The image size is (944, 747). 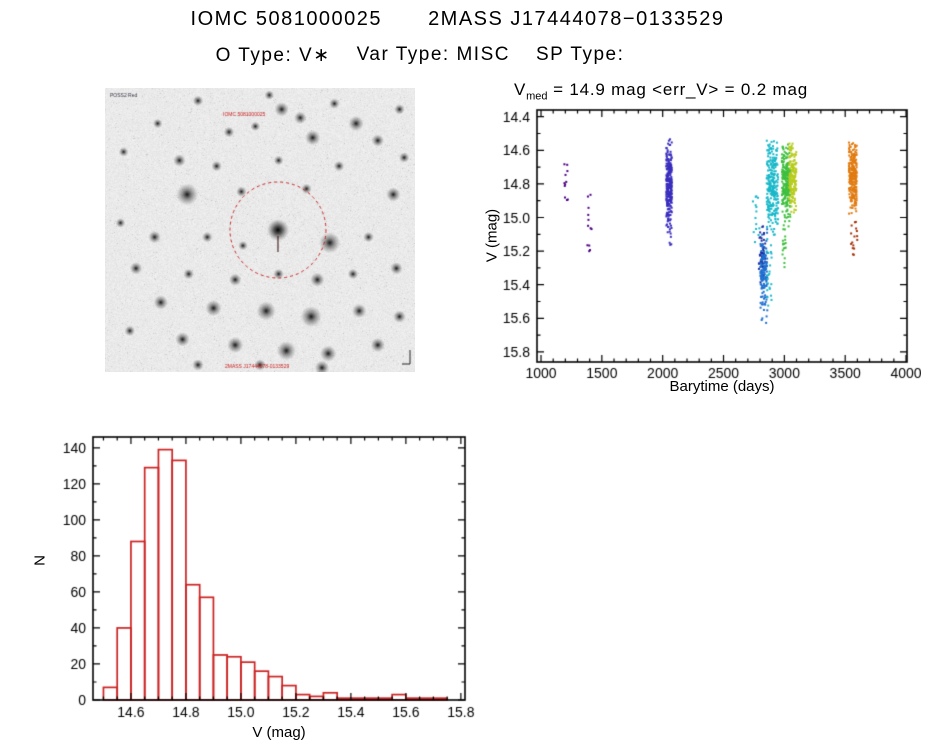 I want to click on sptype-label: SP Type:, so click(x=580, y=54).